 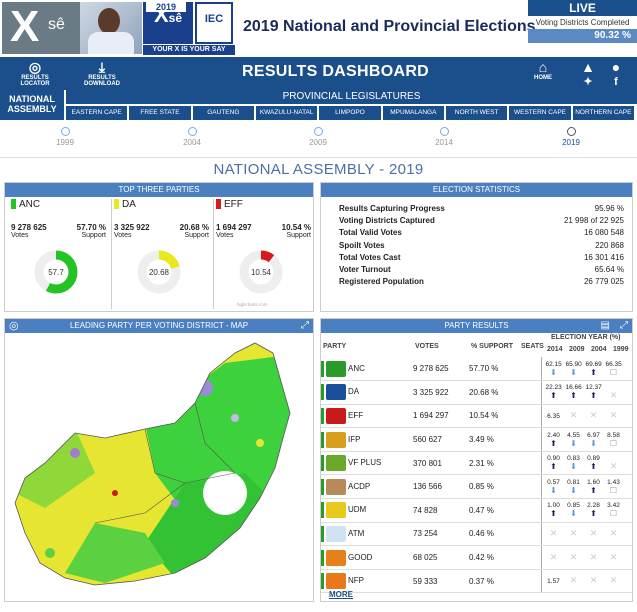 I want to click on history-cell: 62.15 ⬇, so click(x=553, y=368).